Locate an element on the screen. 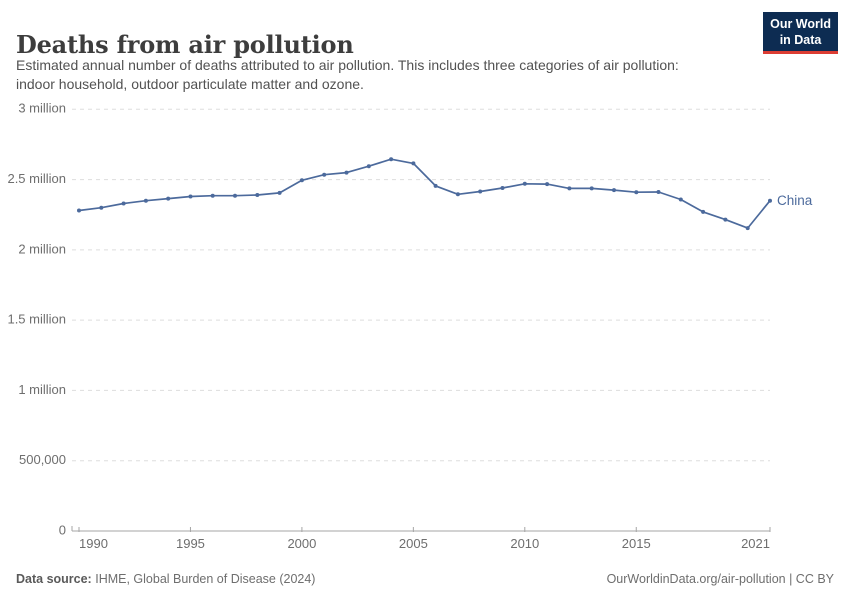 This screenshot has width=850, height=605. y-tick-label: 2 million is located at coordinates (42, 248).